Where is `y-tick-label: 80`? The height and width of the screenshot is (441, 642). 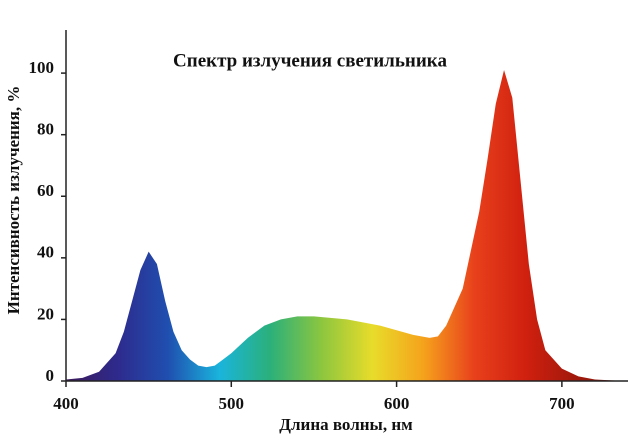
y-tick-label: 80 is located at coordinates (45, 129).